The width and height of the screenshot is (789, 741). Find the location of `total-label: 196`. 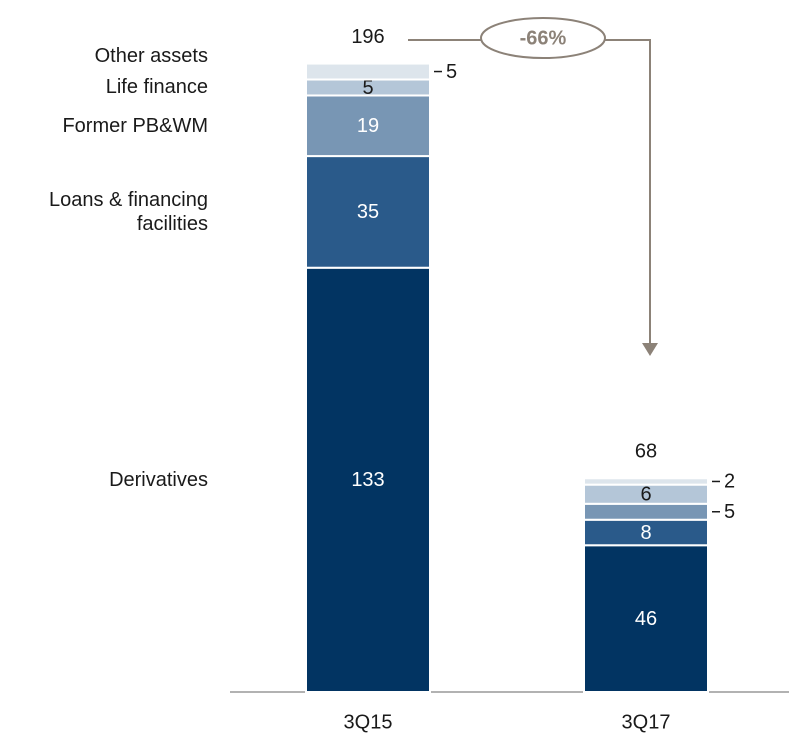

total-label: 196 is located at coordinates (367, 37).